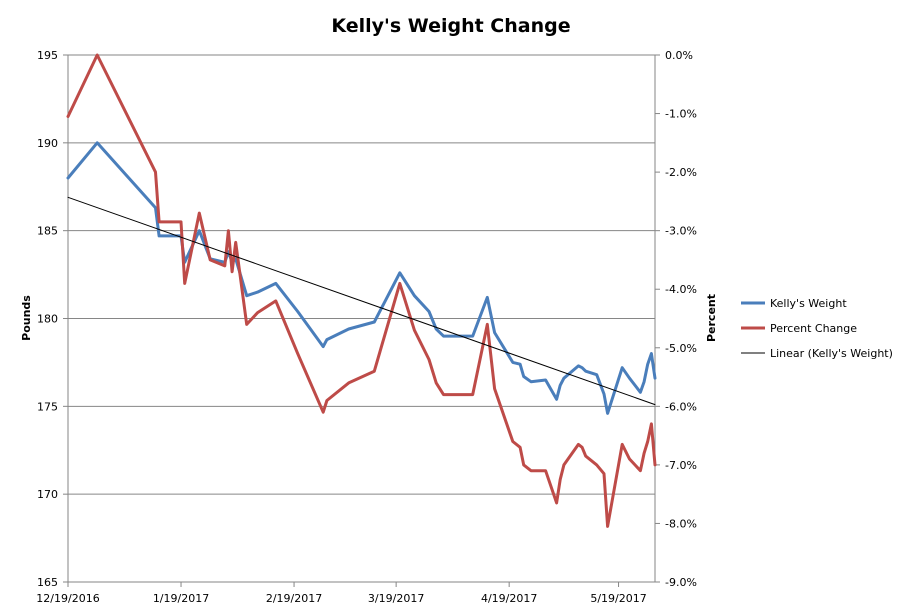 The image size is (903, 614). What do you see at coordinates (47, 143) in the screenshot?
I see `y-tick-label: 190` at bounding box center [47, 143].